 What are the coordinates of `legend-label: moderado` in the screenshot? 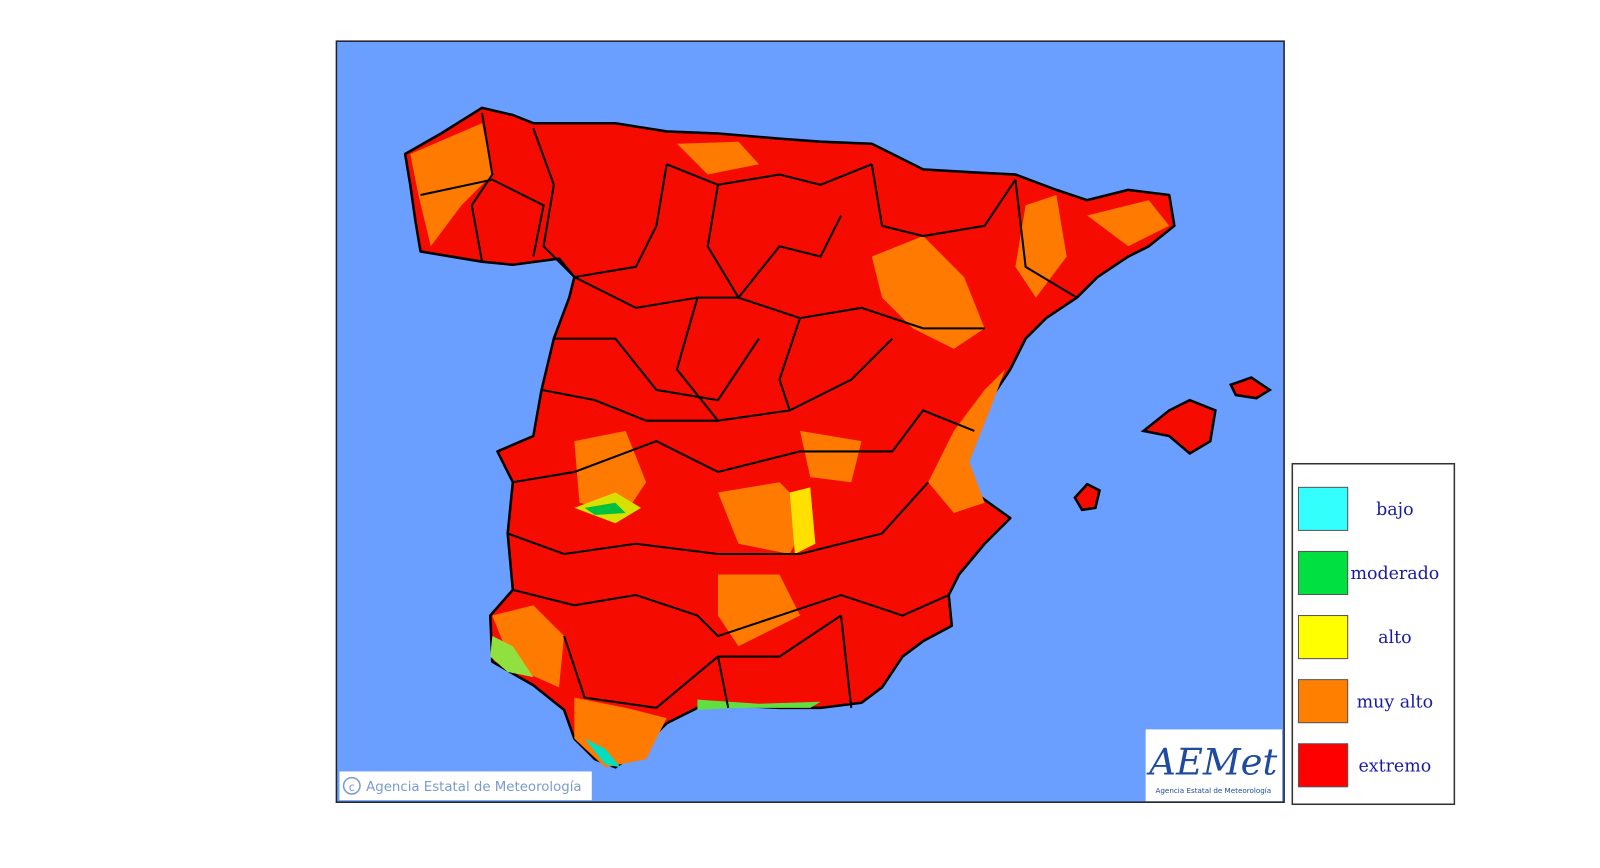 It's located at (1394, 574).